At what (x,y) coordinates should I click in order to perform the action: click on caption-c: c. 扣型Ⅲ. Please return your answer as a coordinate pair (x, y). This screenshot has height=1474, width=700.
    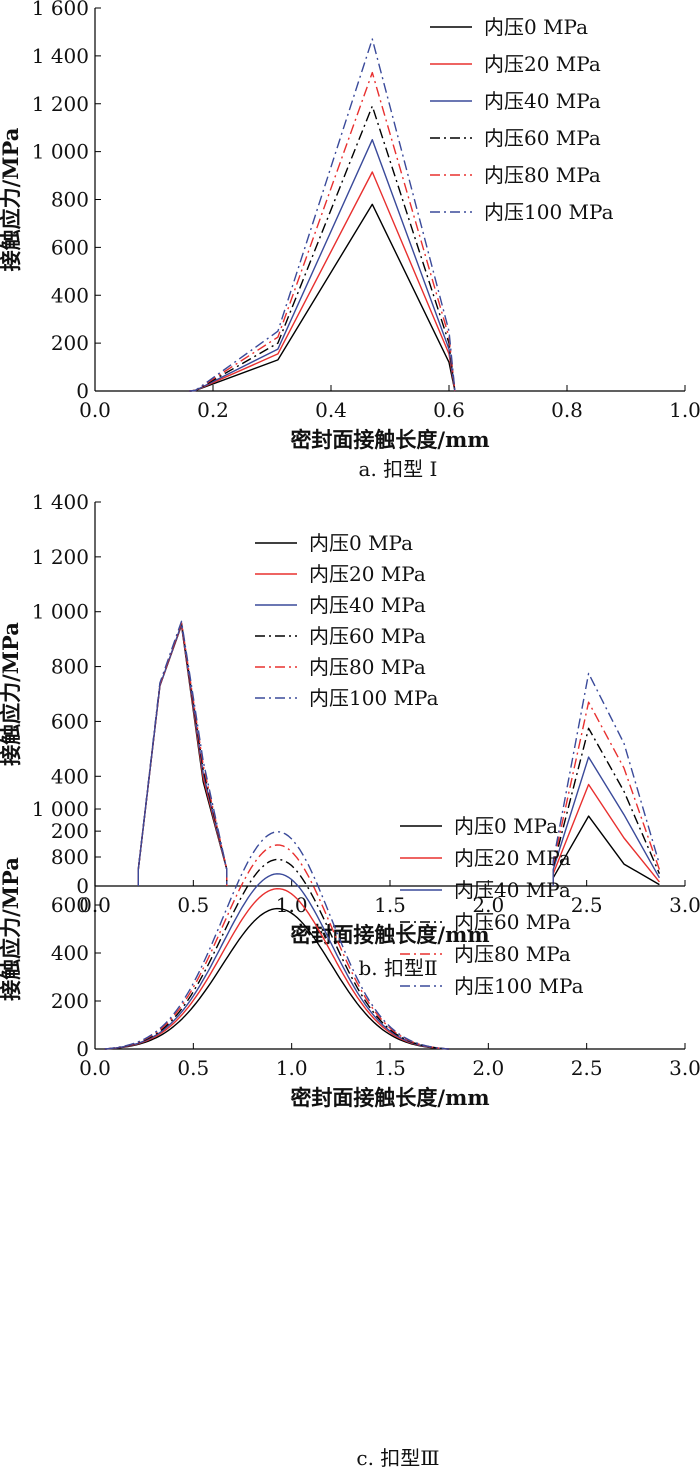
    Looking at the image, I should click on (397, 1458).